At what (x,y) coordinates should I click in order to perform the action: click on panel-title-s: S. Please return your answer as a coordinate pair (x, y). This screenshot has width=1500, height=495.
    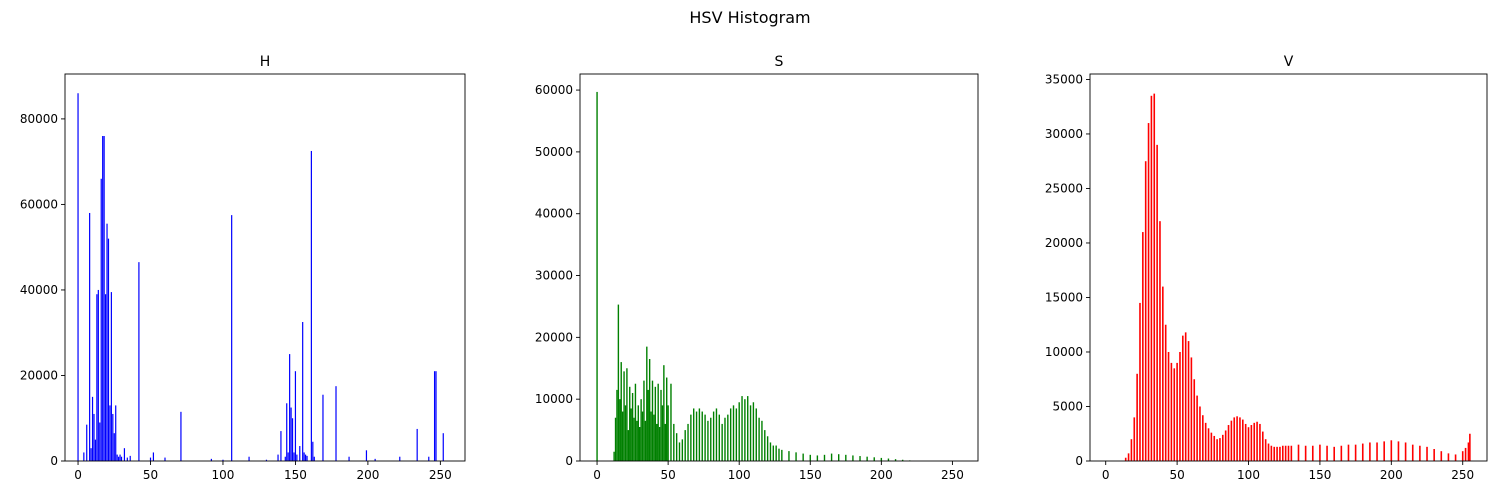
    Looking at the image, I should click on (779, 62).